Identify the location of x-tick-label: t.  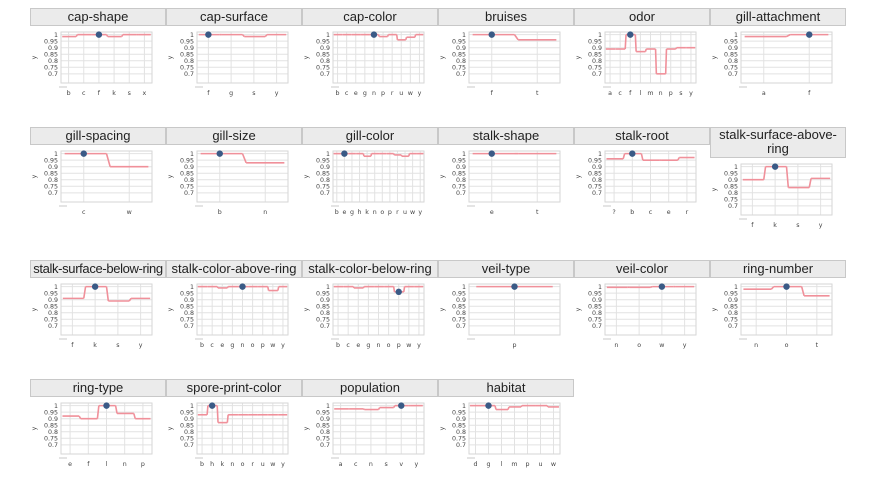
(537, 212).